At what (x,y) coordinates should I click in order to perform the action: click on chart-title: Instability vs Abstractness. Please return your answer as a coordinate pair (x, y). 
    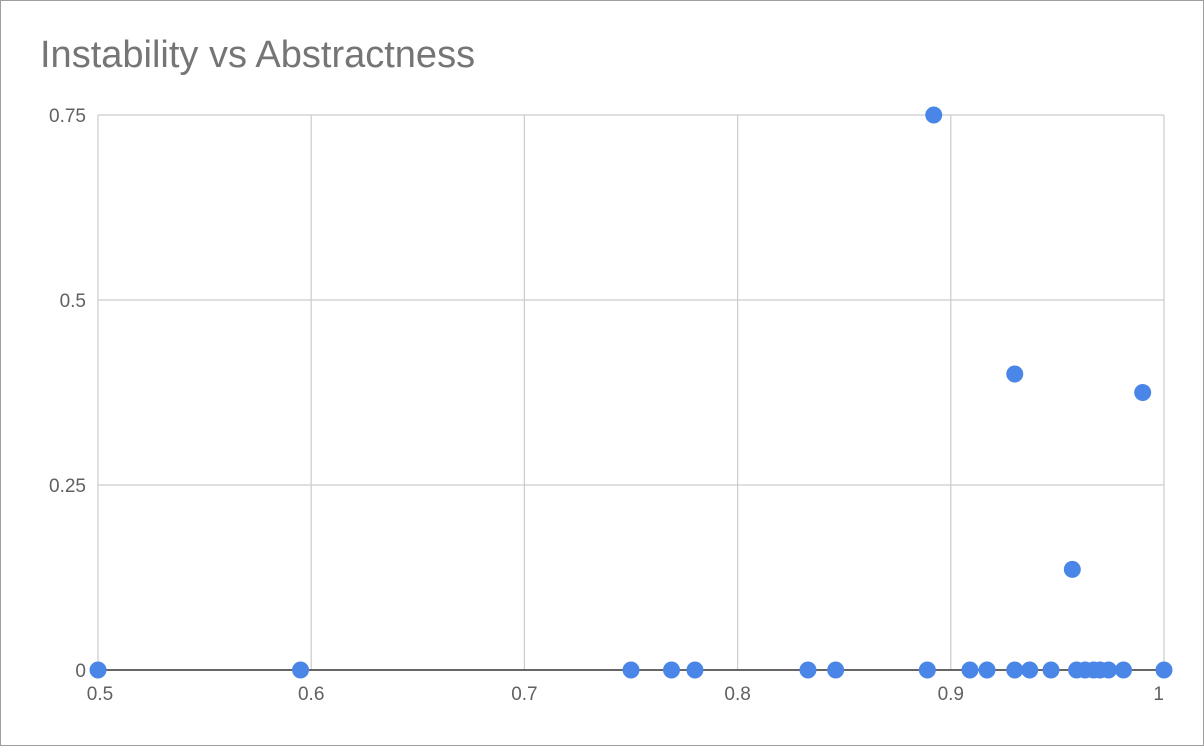
    Looking at the image, I should click on (258, 55).